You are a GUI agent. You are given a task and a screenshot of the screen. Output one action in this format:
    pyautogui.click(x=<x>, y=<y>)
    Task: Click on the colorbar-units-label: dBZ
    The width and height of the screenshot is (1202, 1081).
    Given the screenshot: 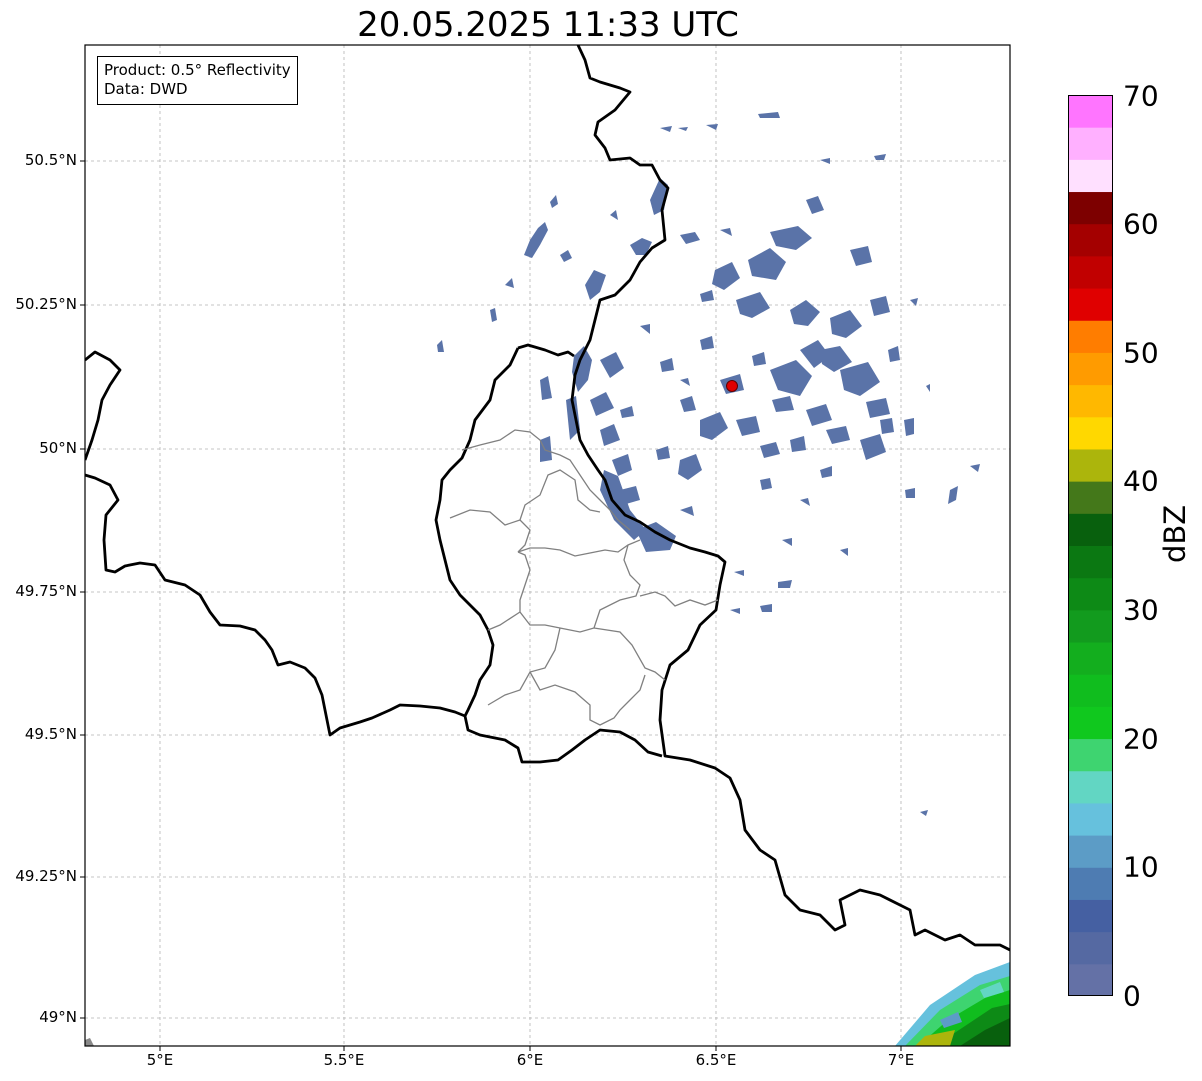 What is the action you would take?
    pyautogui.click(x=1175, y=533)
    